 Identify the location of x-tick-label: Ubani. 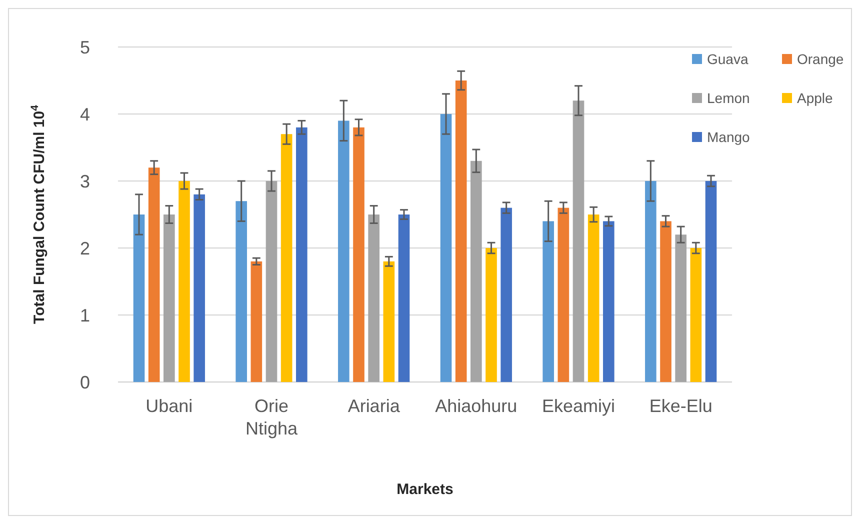
(169, 406).